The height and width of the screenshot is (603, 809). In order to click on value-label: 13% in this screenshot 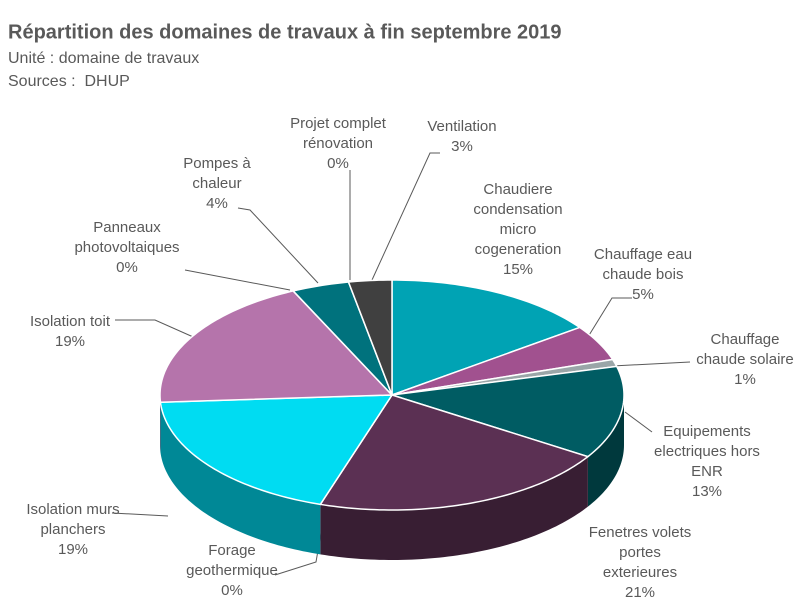, I will do `click(707, 491)`.